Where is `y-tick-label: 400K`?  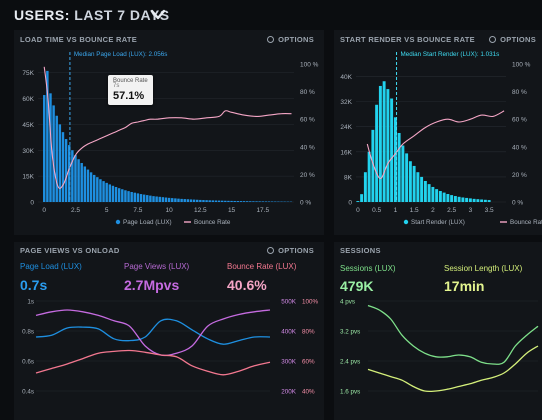 y-tick-label: 400K is located at coordinates (289, 332).